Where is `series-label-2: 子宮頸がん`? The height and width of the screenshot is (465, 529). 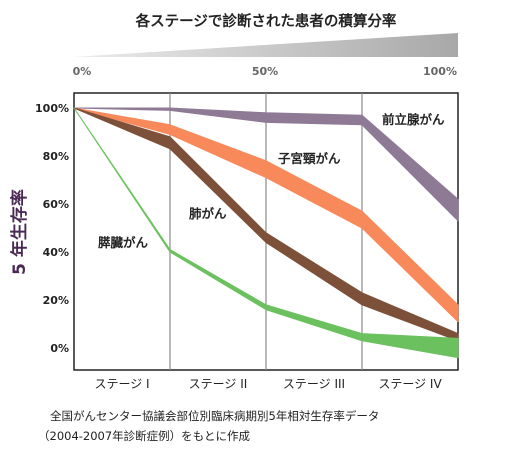 series-label-2: 子宮頸がん is located at coordinates (309, 158).